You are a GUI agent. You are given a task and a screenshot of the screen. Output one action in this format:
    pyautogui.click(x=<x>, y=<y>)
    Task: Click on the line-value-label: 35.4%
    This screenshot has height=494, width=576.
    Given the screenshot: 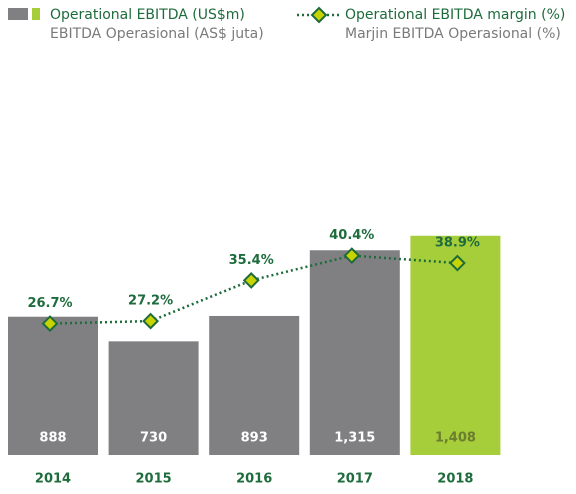 What is the action you would take?
    pyautogui.click(x=251, y=260)
    